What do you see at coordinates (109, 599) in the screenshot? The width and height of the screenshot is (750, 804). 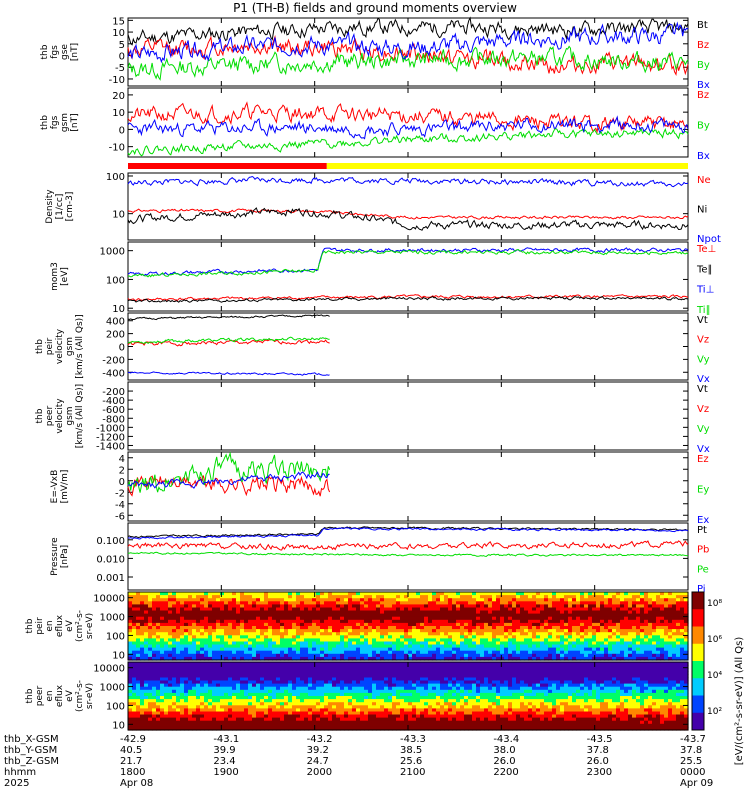 I see `y-tick-label: 10000` at bounding box center [109, 599].